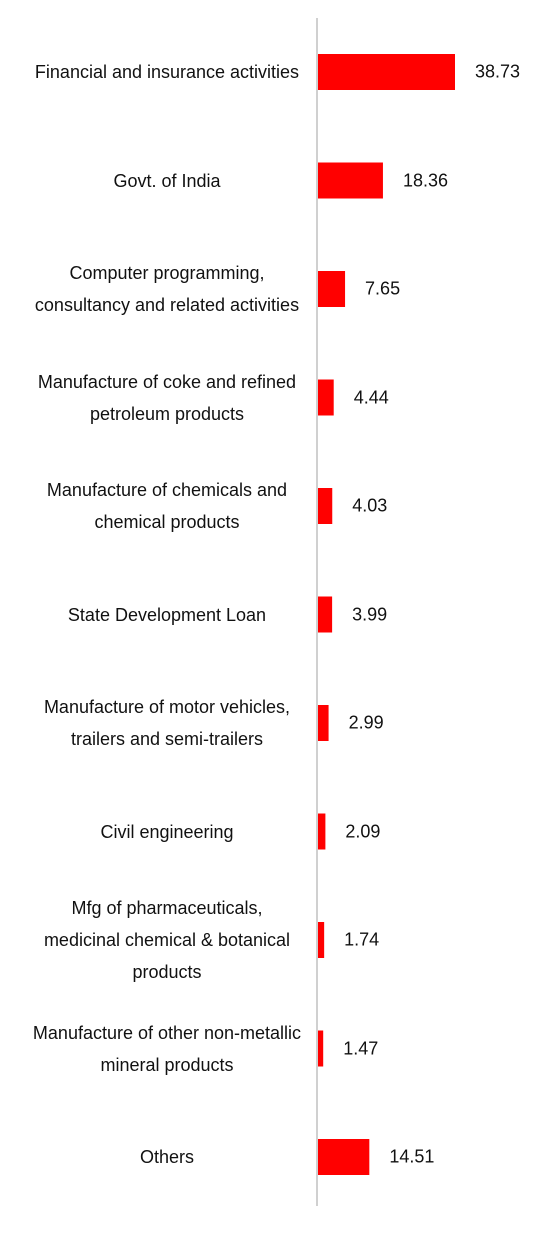  What do you see at coordinates (363, 831) in the screenshot?
I see `value-label: 2.09` at bounding box center [363, 831].